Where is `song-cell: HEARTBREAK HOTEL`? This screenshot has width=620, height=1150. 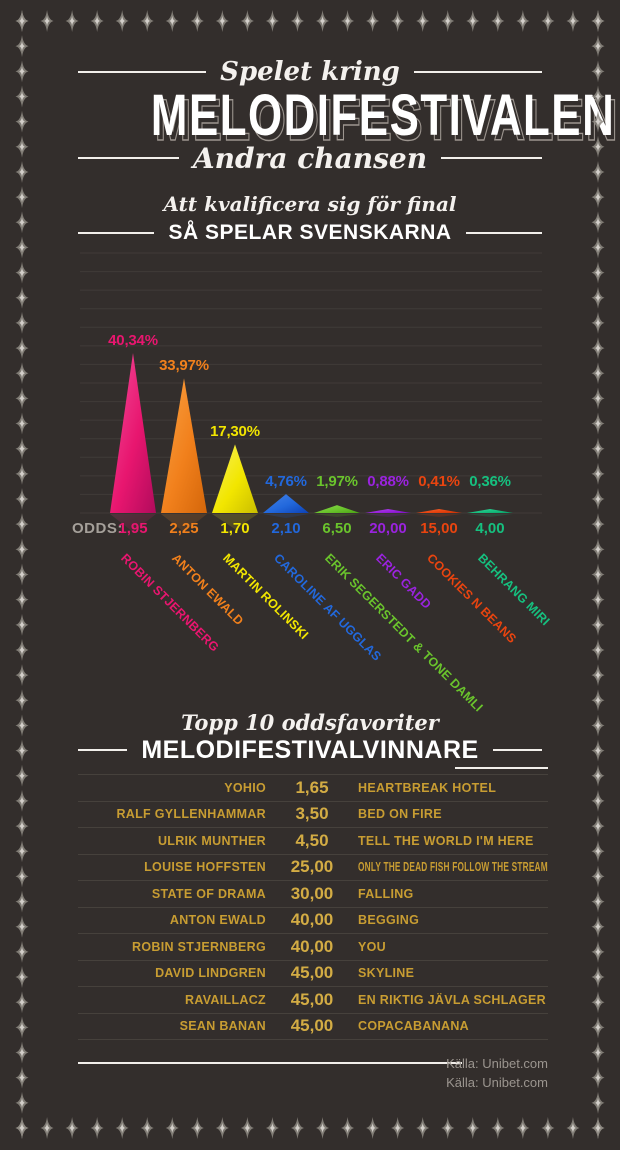
song-cell: HEARTBREAK HOTEL is located at coordinates (453, 788).